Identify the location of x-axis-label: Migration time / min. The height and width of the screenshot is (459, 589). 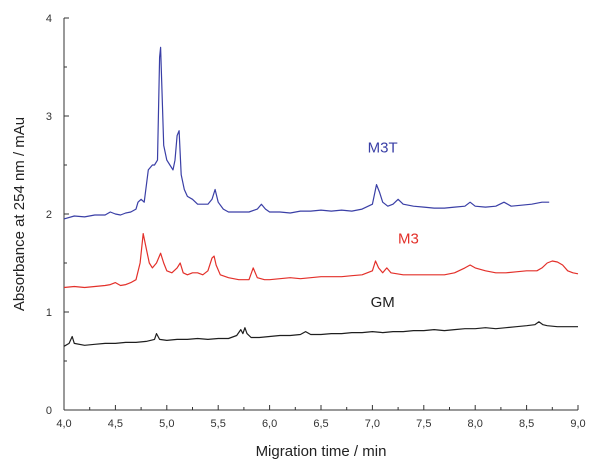
(321, 451).